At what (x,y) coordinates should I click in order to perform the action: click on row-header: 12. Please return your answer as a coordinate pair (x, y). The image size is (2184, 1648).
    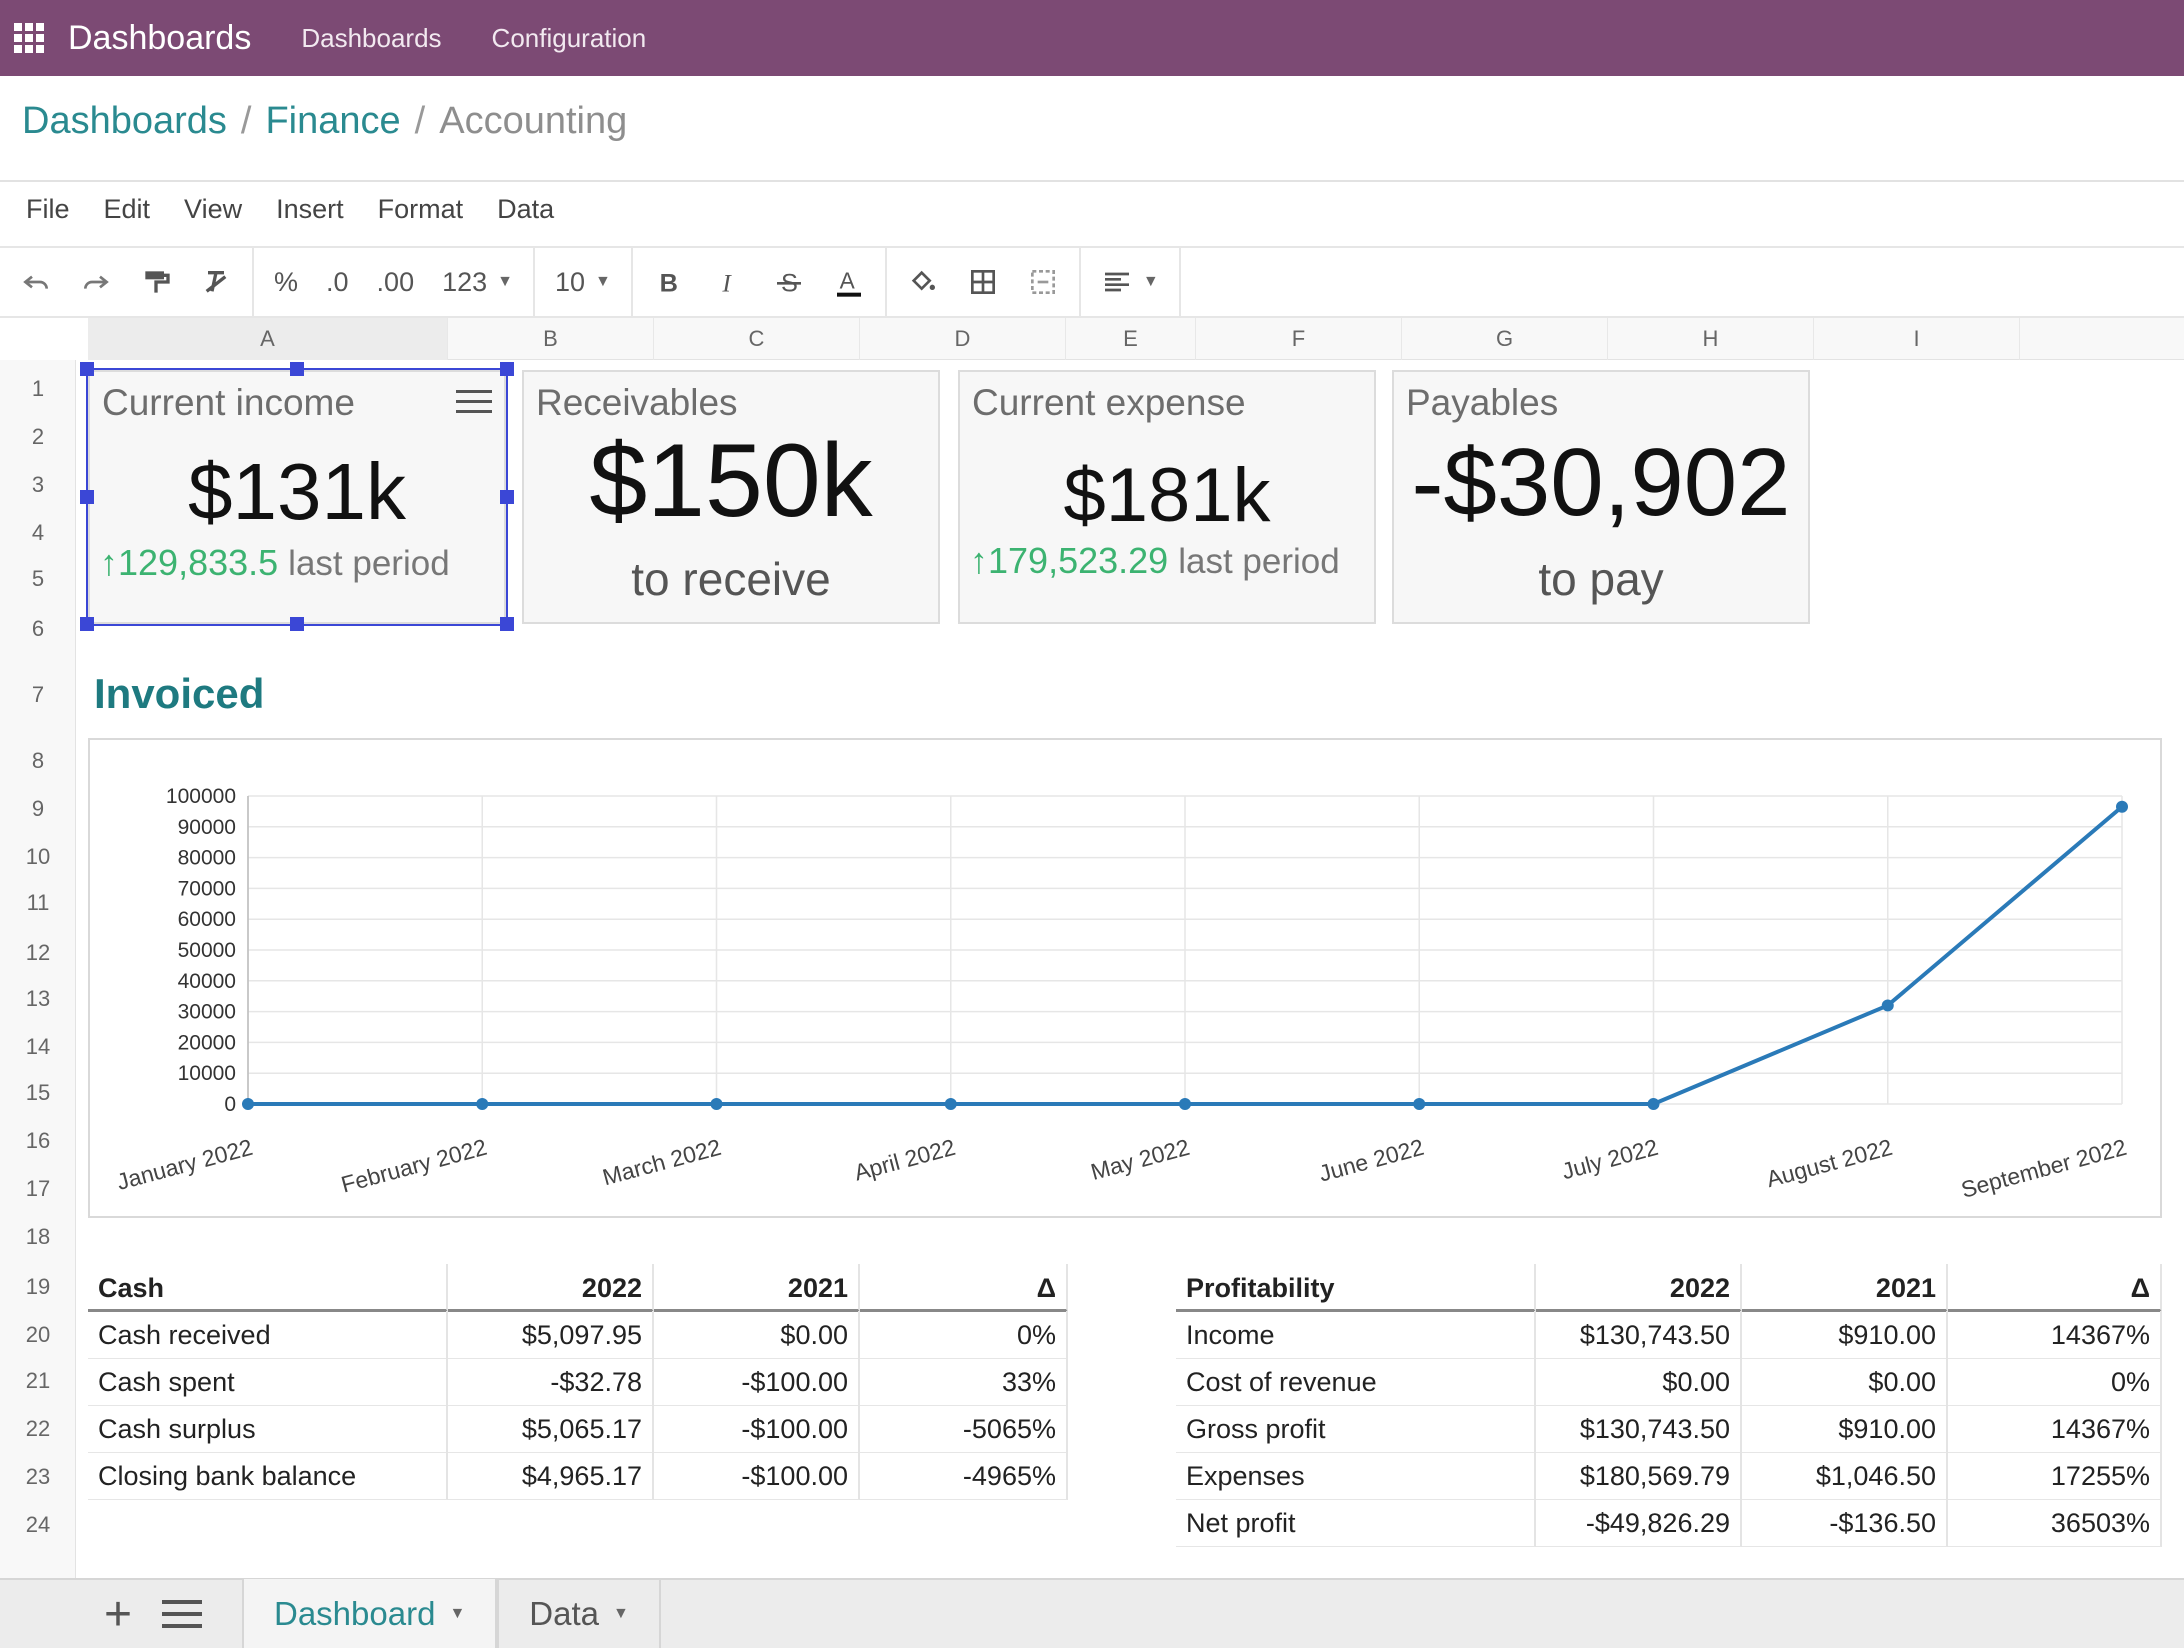
    Looking at the image, I should click on (38, 952).